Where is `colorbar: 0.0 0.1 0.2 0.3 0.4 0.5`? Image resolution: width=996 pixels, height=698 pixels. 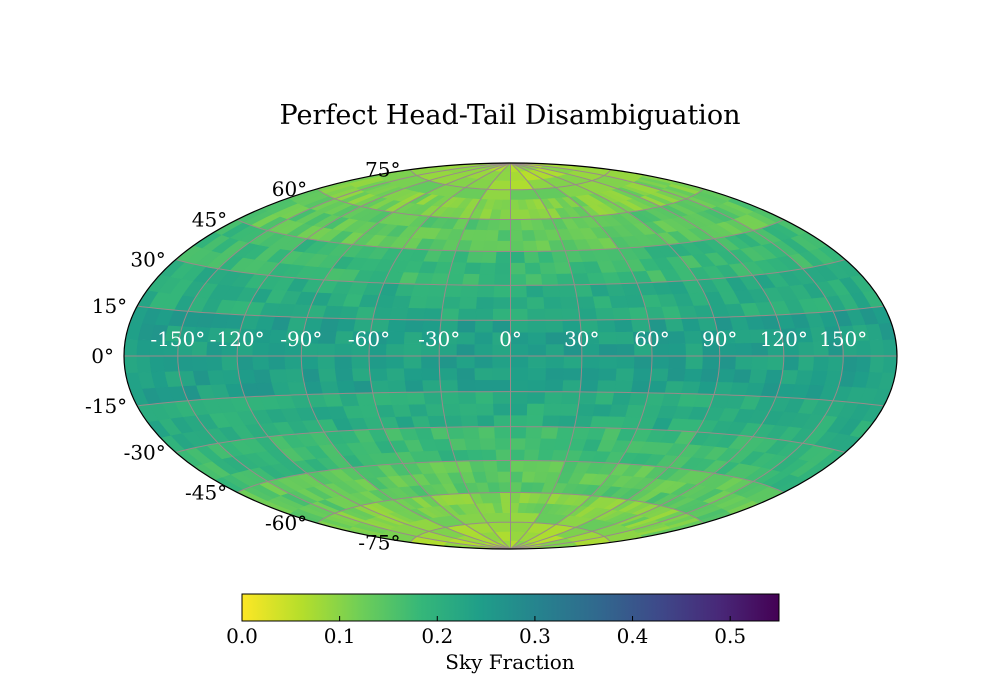 colorbar: 0.0 0.1 0.2 0.3 0.4 0.5 is located at coordinates (503, 620).